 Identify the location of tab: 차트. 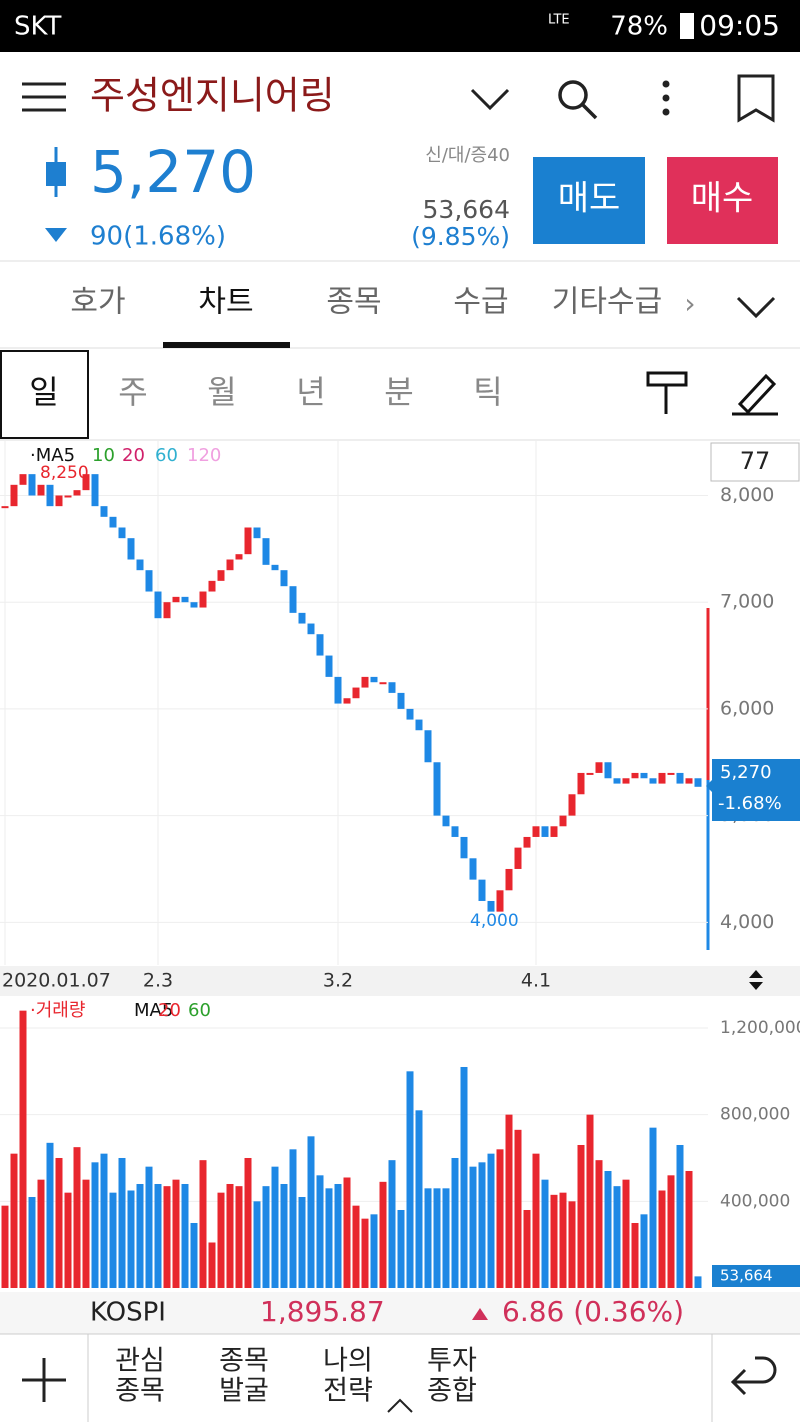
(225, 302).